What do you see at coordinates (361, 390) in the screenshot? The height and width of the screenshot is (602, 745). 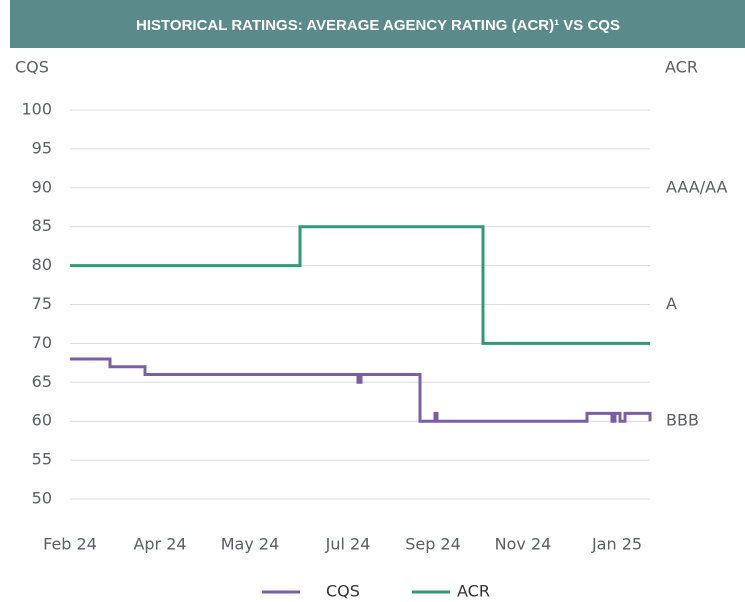 I see `series-line` at bounding box center [361, 390].